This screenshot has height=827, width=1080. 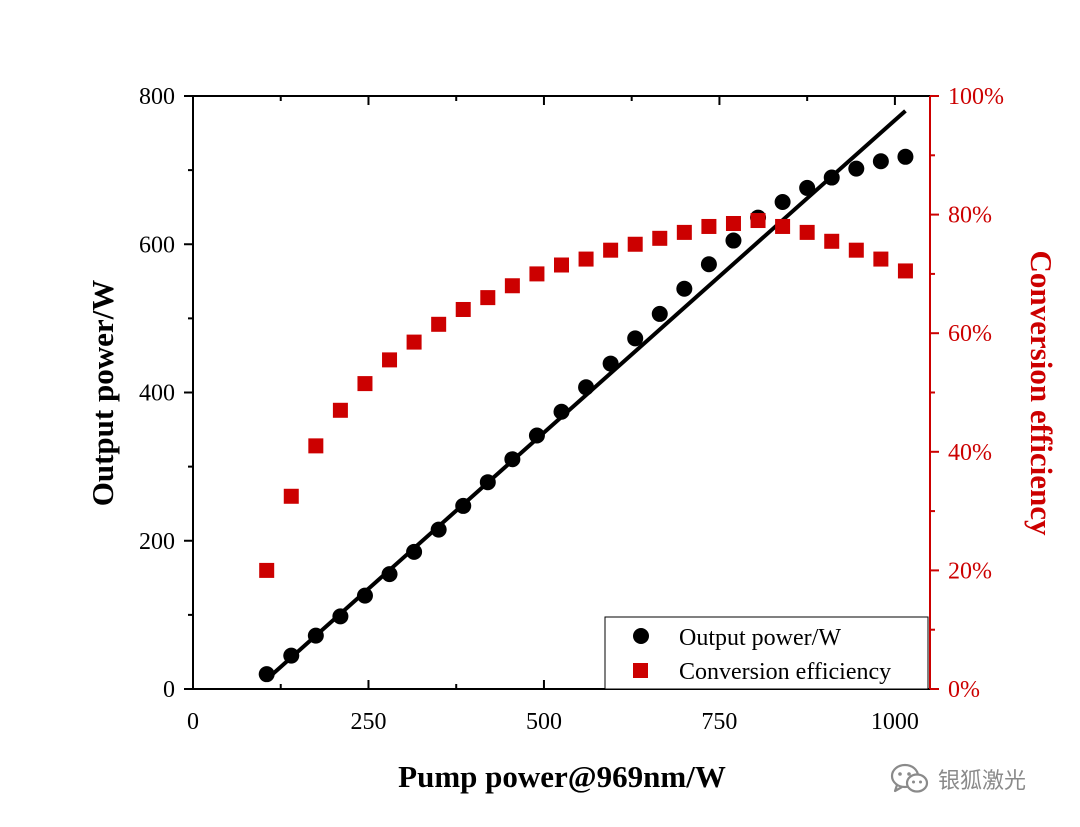 I want to click on y-tick-label: 0, so click(x=169, y=690).